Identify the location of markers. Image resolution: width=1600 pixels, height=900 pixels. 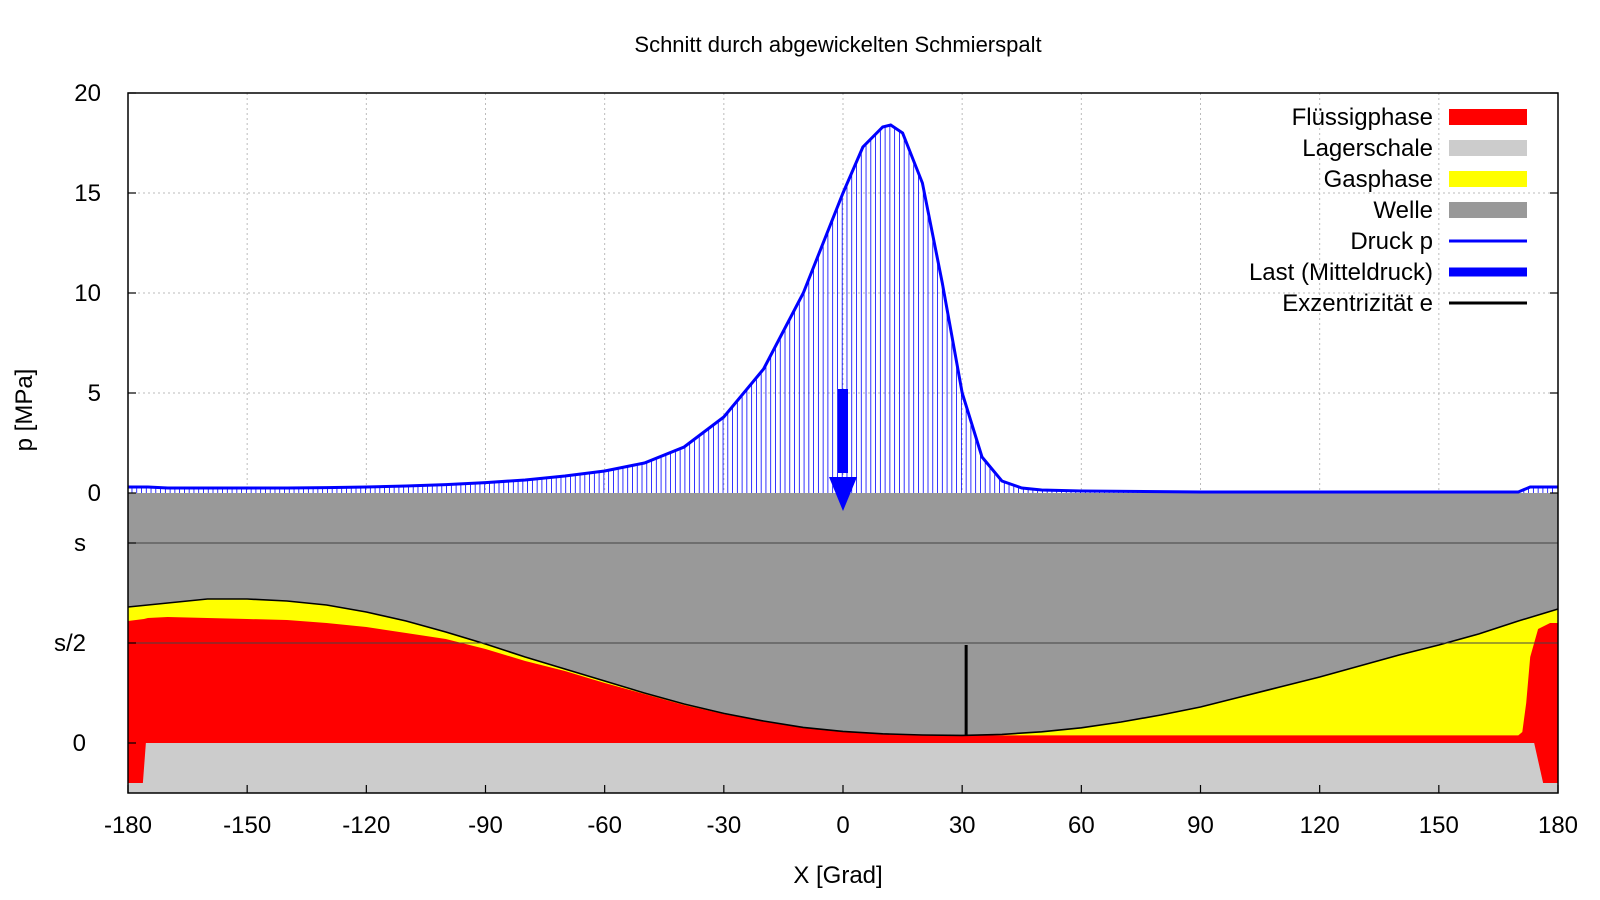
(898, 562).